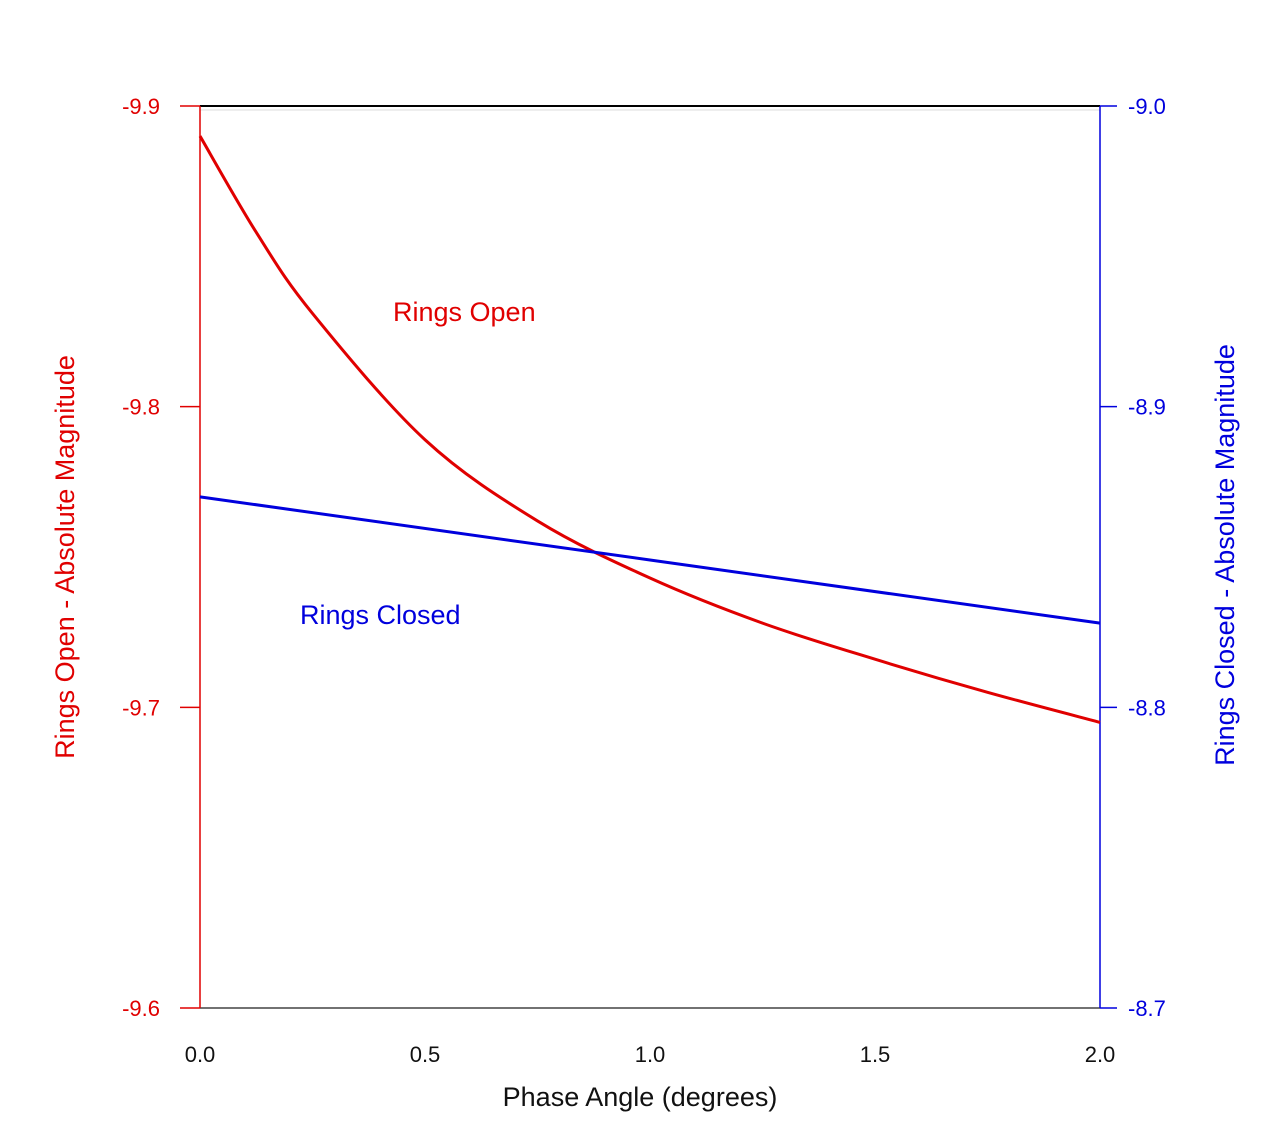 Image resolution: width=1280 pixels, height=1133 pixels. What do you see at coordinates (1147, 407) in the screenshot?
I see `y-right-tick-label: -8.9` at bounding box center [1147, 407].